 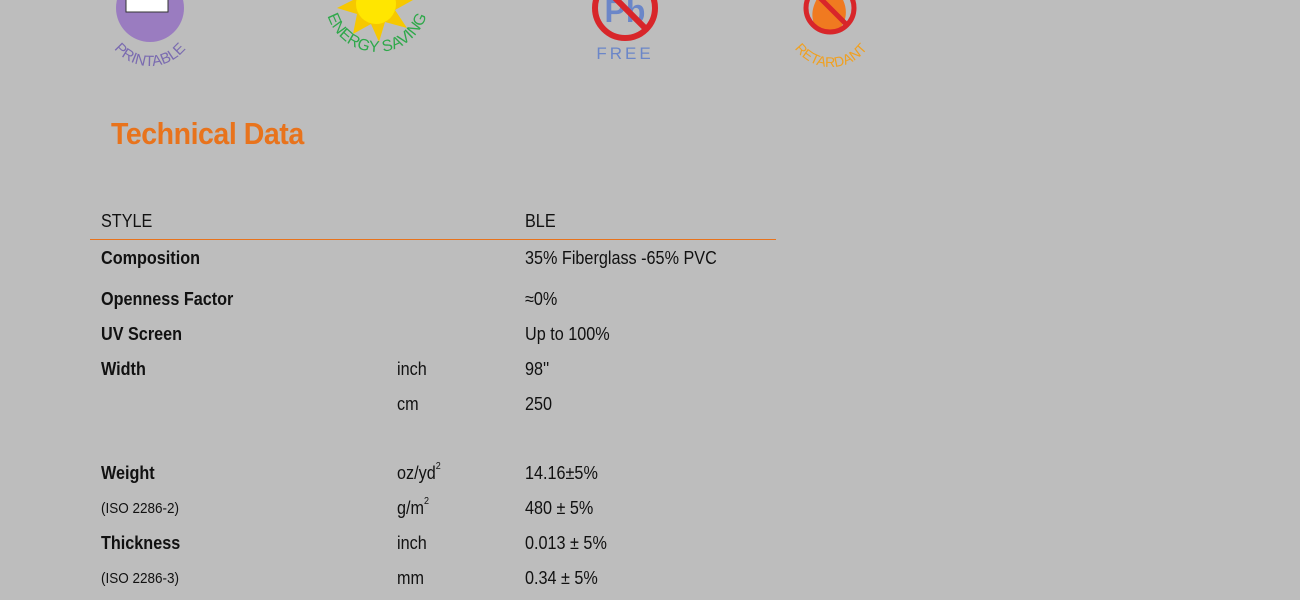 I want to click on row-value: 0.013 ± 5%, so click(x=566, y=543).